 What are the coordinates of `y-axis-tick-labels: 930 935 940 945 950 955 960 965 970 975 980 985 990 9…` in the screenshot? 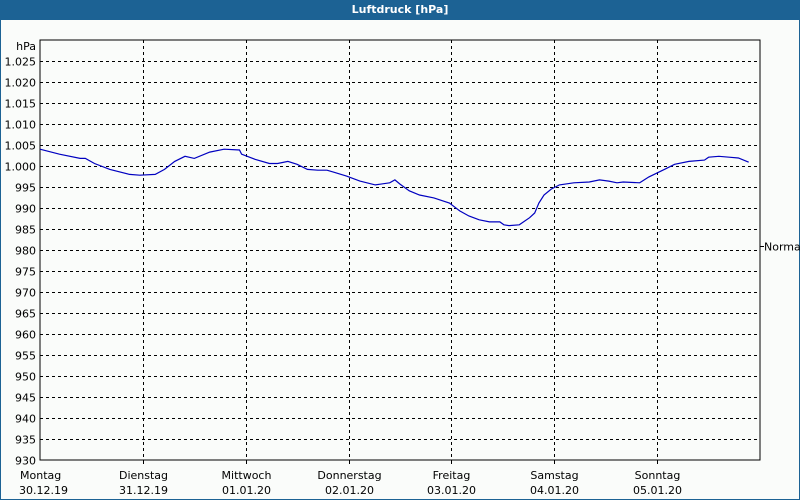 It's located at (21, 262).